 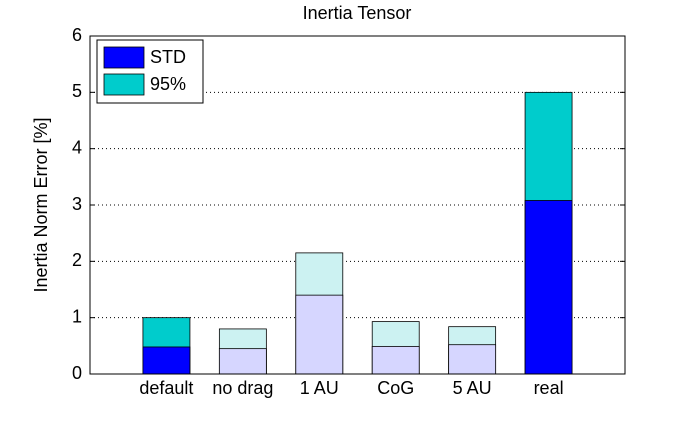 What do you see at coordinates (77, 204) in the screenshot?
I see `y-tick-label: 3` at bounding box center [77, 204].